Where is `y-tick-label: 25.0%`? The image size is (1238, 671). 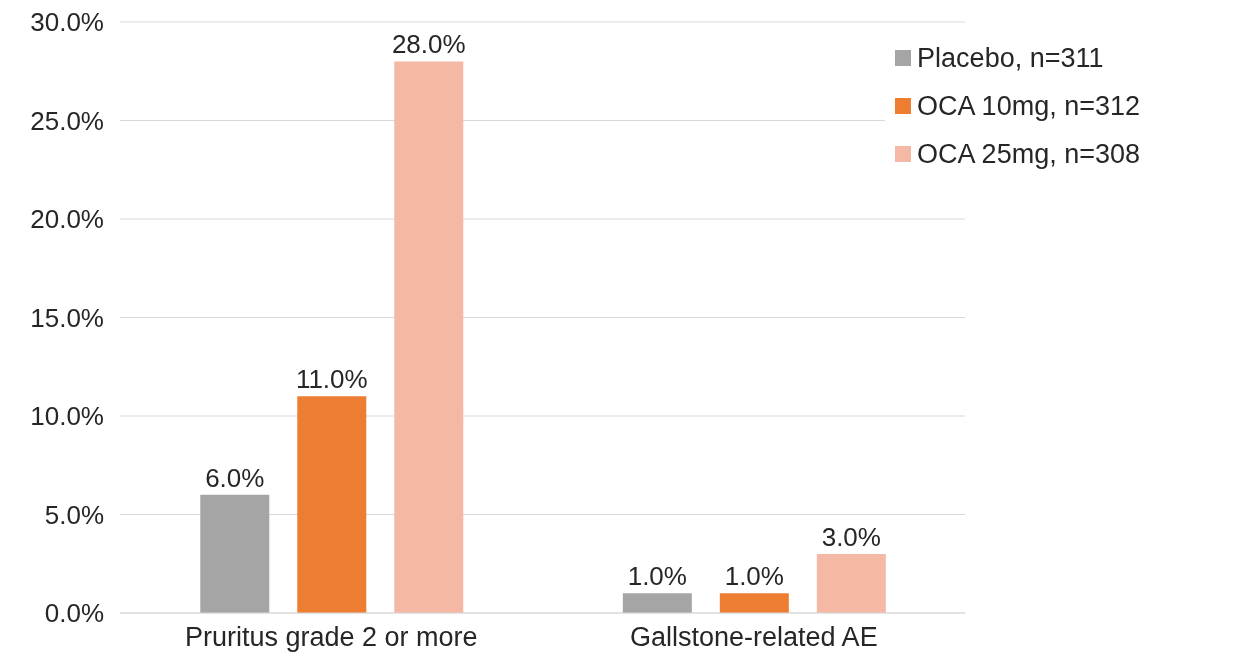 y-tick-label: 25.0% is located at coordinates (67, 120).